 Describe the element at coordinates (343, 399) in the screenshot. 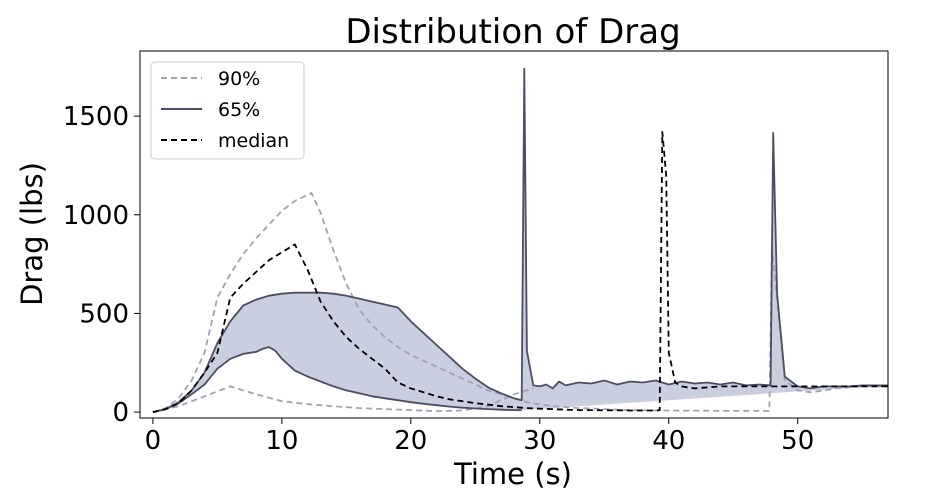

I see `series-90-lower` at that location.